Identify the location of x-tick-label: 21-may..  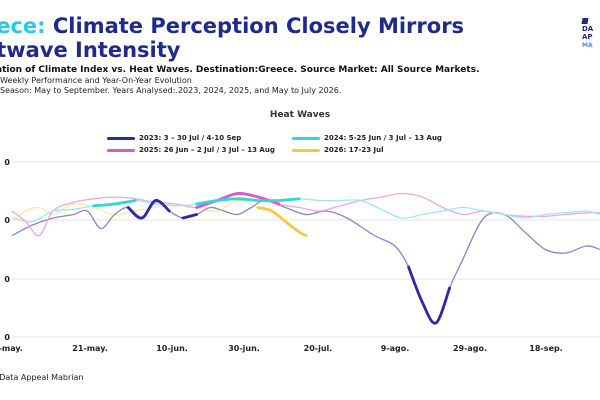
(89, 348).